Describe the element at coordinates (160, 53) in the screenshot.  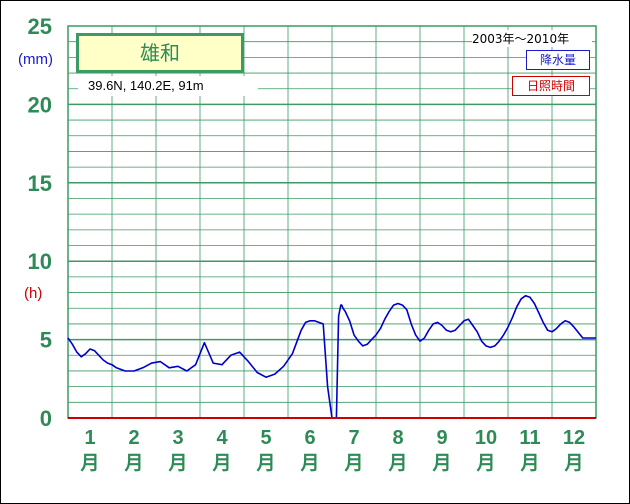
I see `station-name: 雄和` at that location.